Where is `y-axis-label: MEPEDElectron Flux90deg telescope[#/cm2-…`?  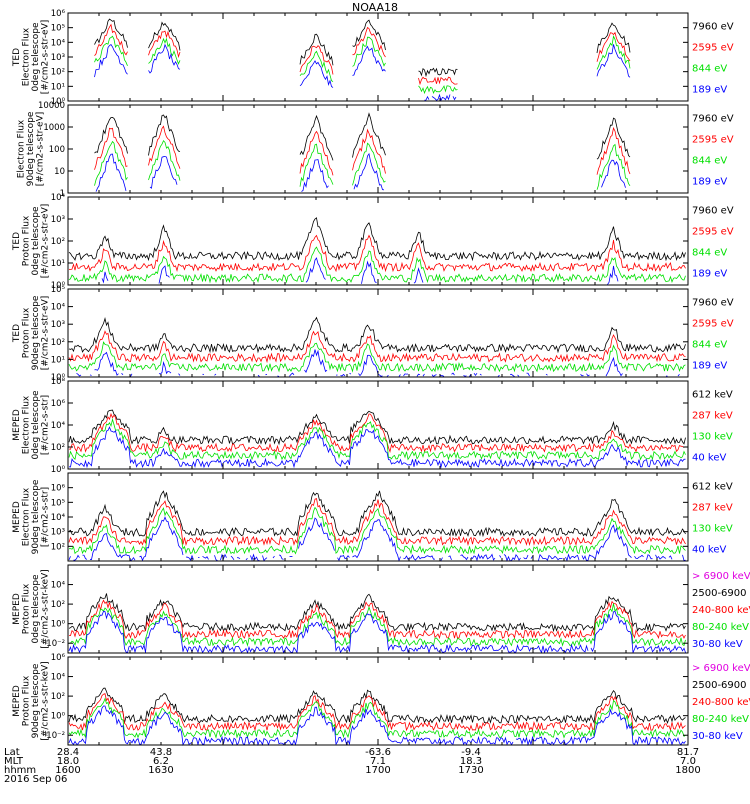 y-axis-label: MEPEDElectron Flux90deg telescope[#/cm2-… is located at coordinates (31, 516).